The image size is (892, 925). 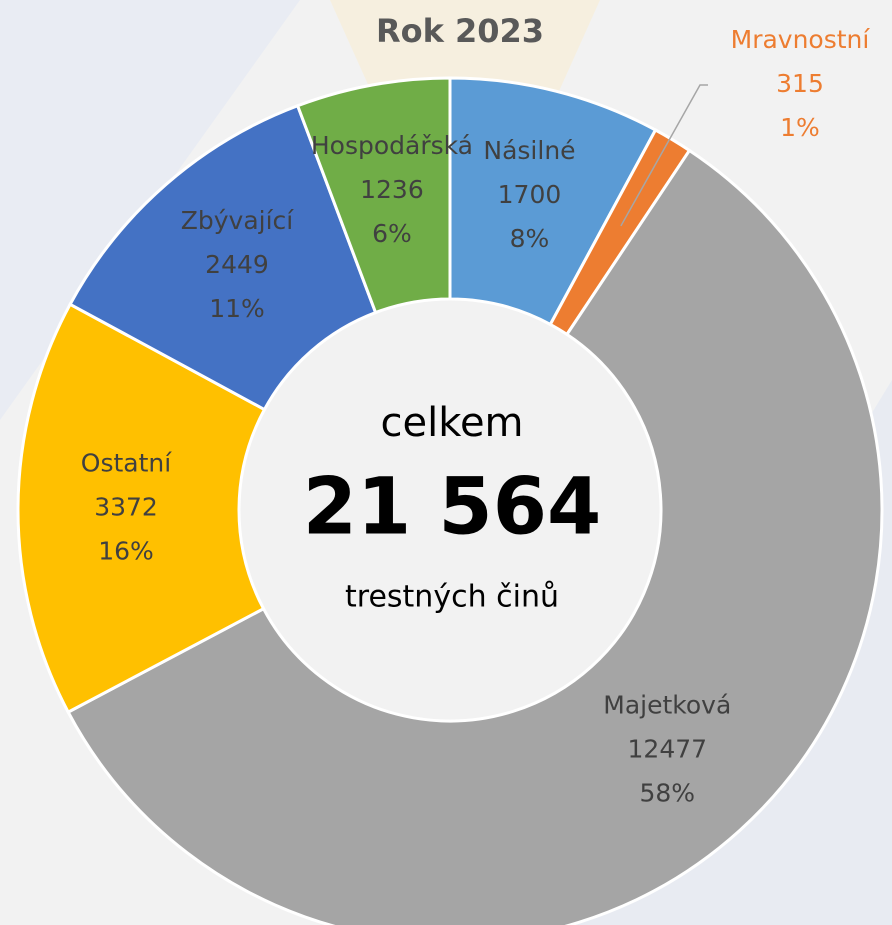 What do you see at coordinates (392, 145) in the screenshot?
I see `slice-label: Hospodářská` at bounding box center [392, 145].